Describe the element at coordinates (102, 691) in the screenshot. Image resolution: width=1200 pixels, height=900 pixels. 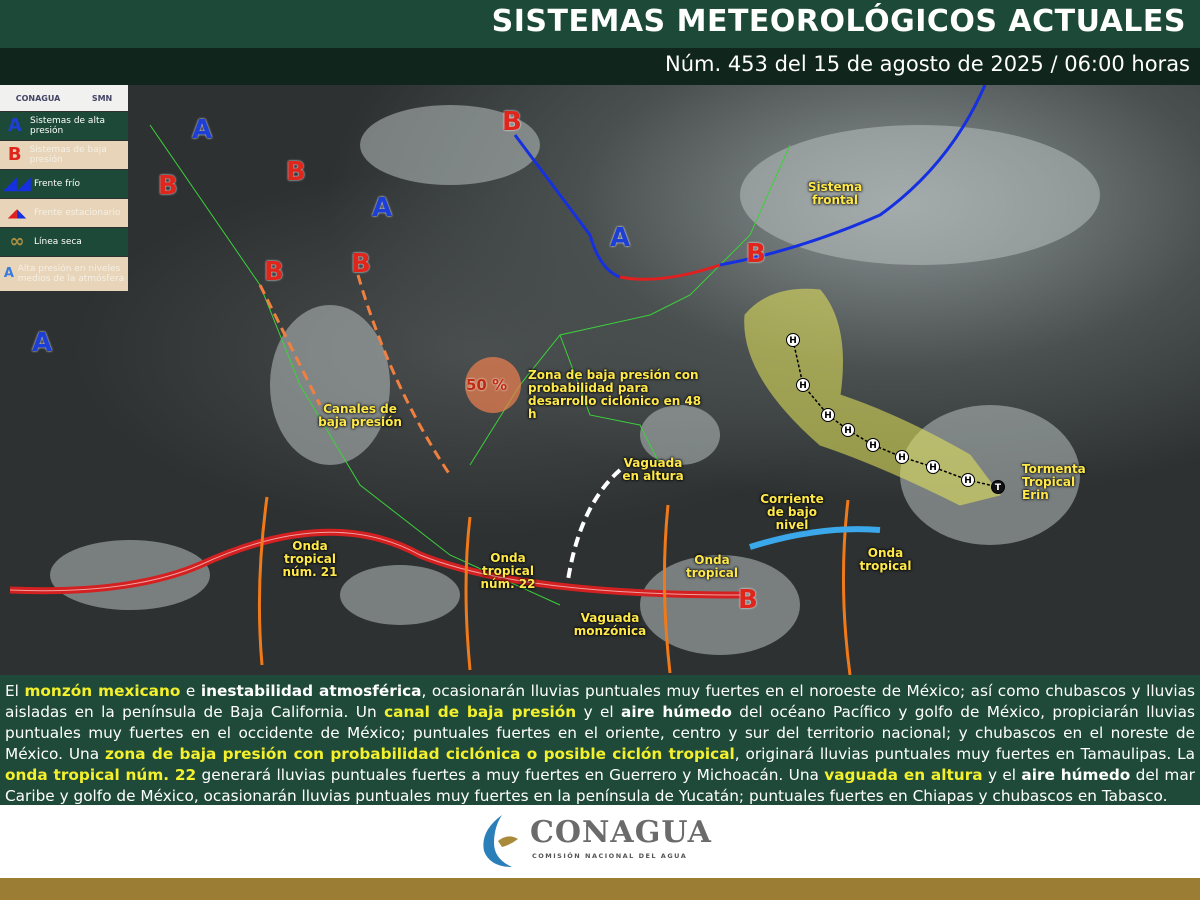
I see `highlighted-term: monzón mexicano` at that location.